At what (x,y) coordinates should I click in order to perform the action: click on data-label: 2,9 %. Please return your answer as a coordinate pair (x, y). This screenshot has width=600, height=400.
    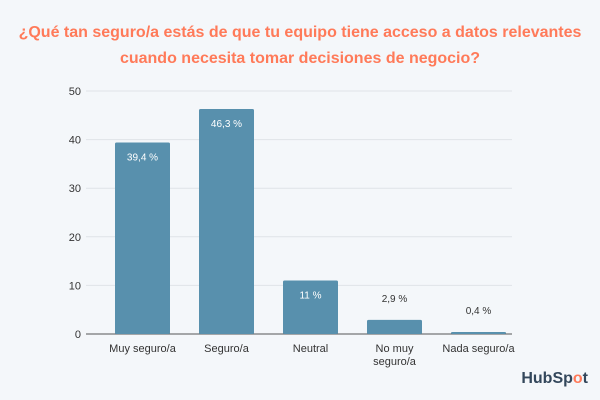
    Looking at the image, I should click on (395, 299).